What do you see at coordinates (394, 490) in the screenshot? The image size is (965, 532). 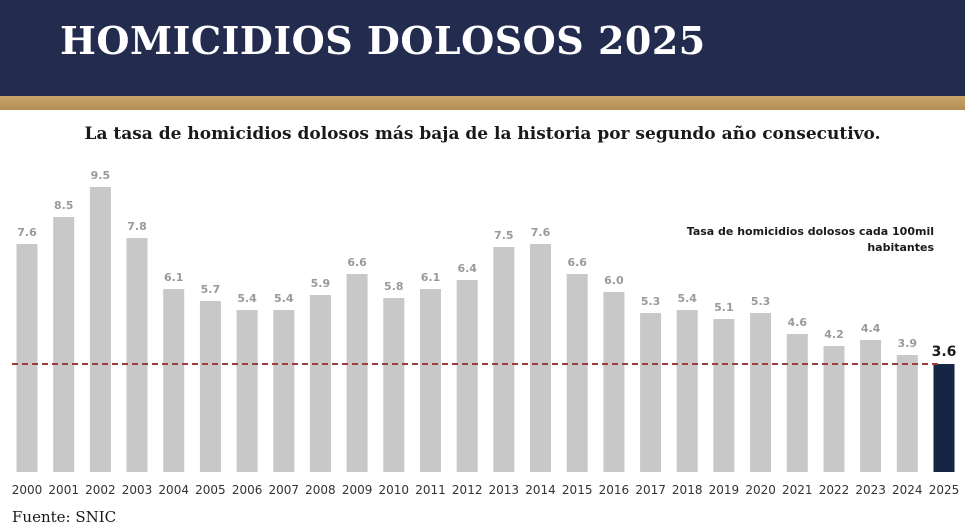 I see `x-tick-label-2010: 2010` at bounding box center [394, 490].